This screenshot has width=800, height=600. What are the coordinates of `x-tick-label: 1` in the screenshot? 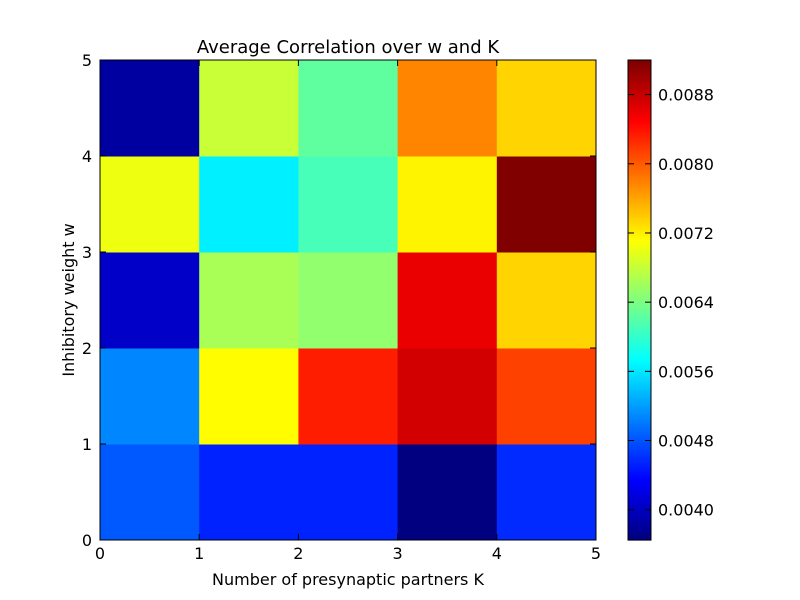 It's located at (199, 553).